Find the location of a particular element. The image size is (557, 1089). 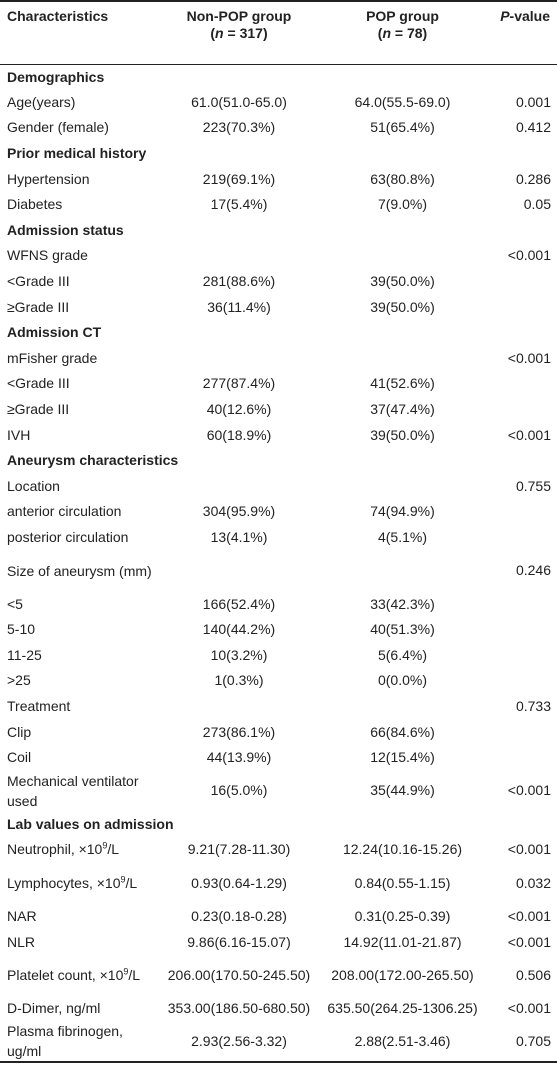

nonpop-value: 206.00(170.50-245.50) is located at coordinates (239, 974).